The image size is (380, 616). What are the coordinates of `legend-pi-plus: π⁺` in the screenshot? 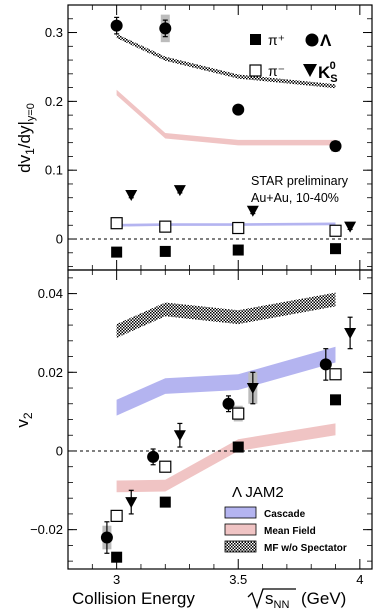 It's located at (276, 40).